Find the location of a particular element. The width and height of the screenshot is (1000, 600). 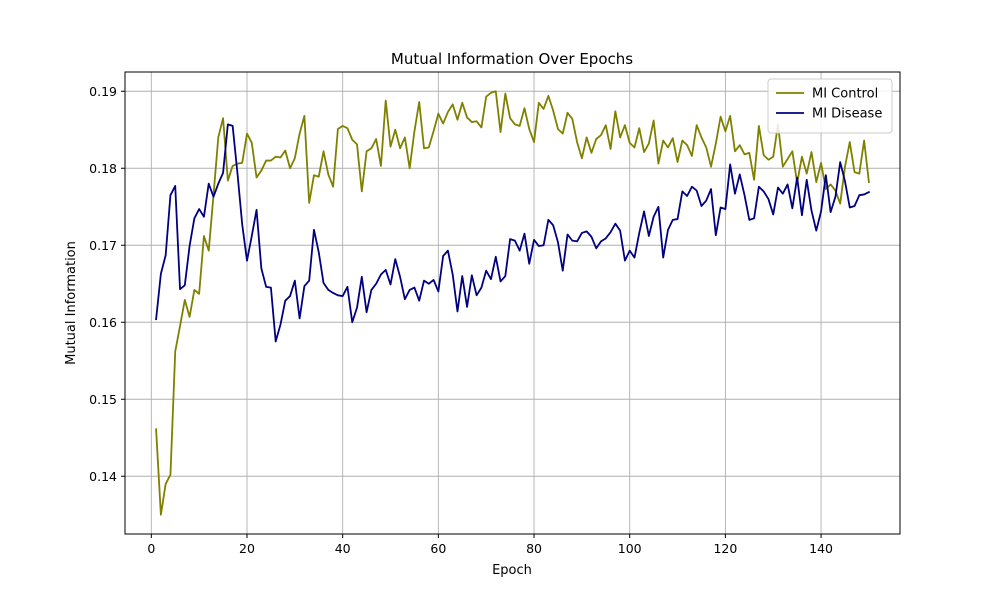

y-tick-label: 0.17 is located at coordinates (103, 245).